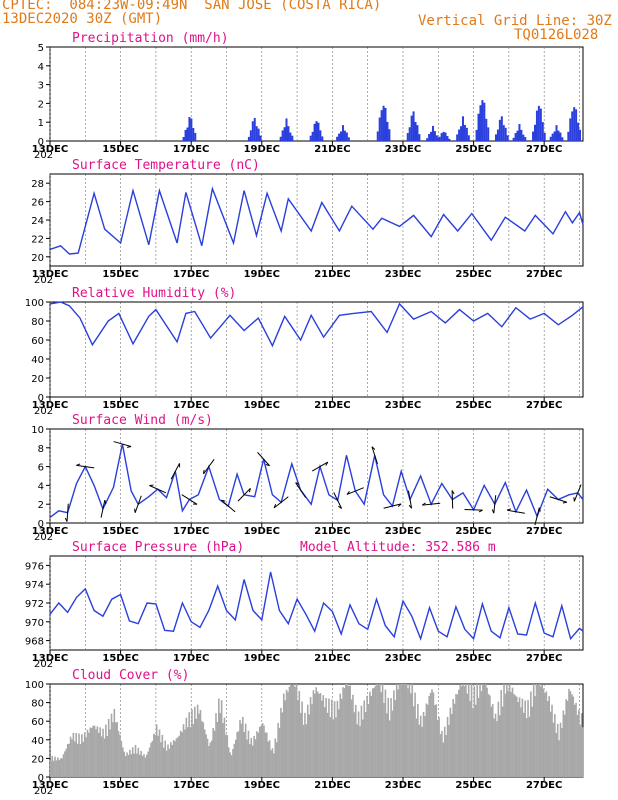 This screenshot has width=618, height=800. Describe the element at coordinates (403, 149) in the screenshot. I see `precipitation-xtick-label: 23DEC` at that location.